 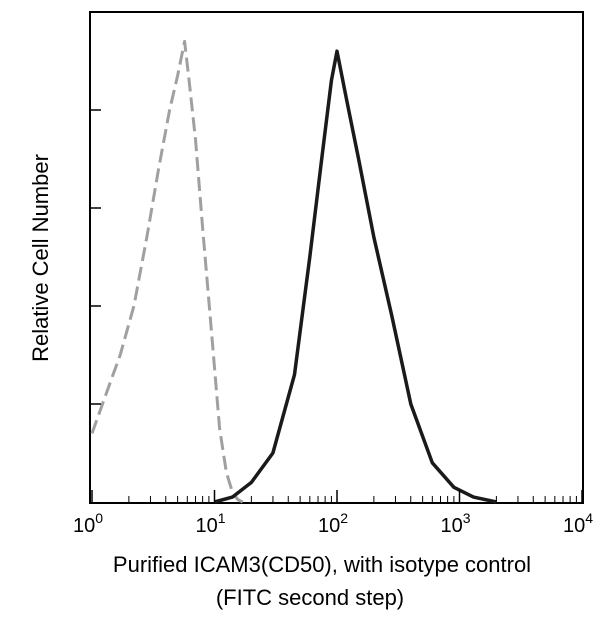 I want to click on x-axis-subtitle: (FITC second step), so click(x=310, y=597).